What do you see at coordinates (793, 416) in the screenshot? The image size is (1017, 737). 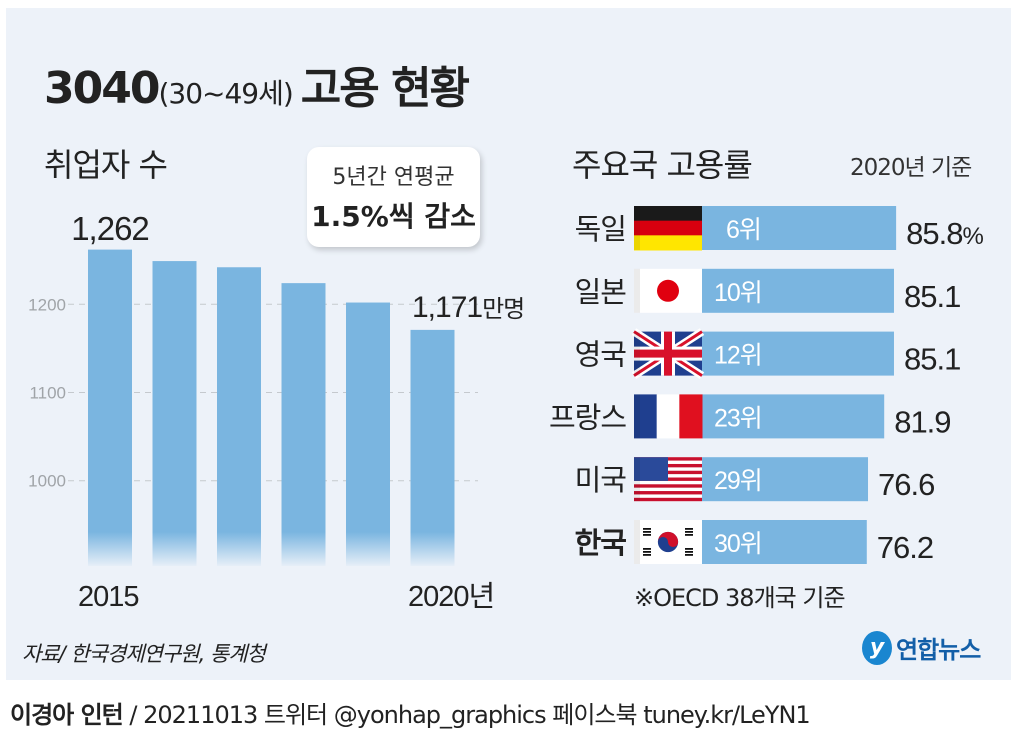 I see `employment-bar-프랑스` at bounding box center [793, 416].